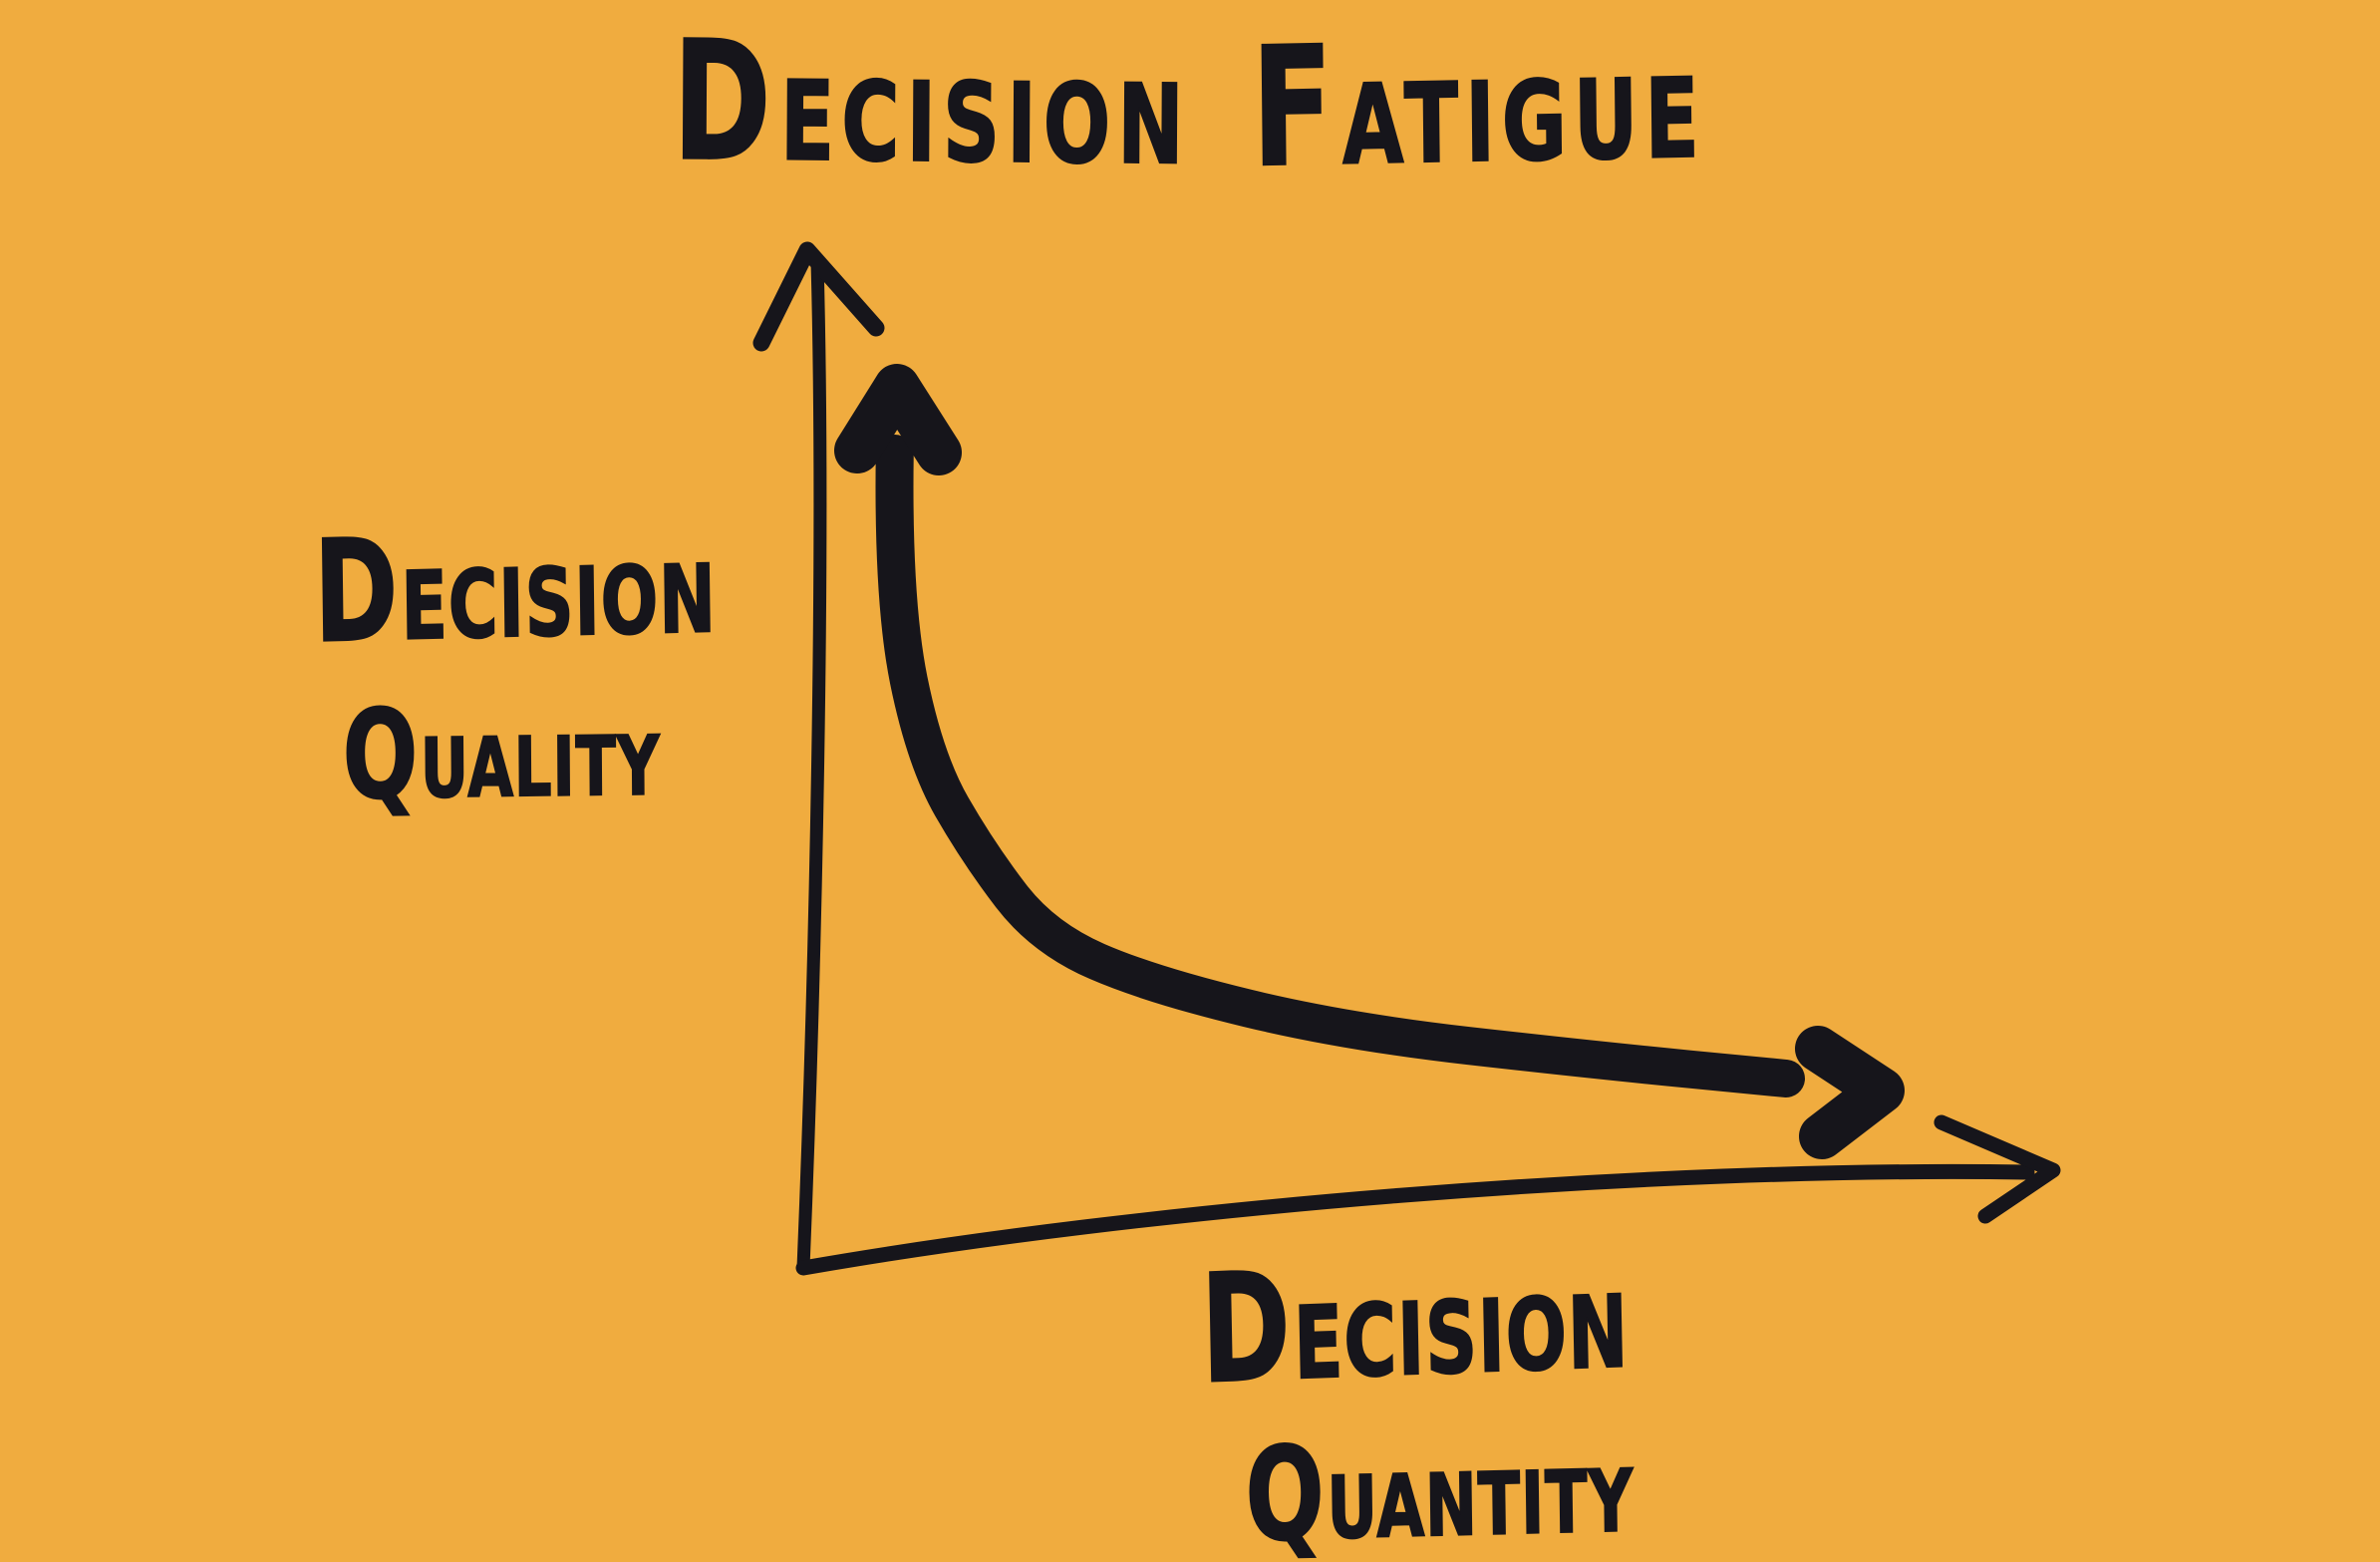 Image resolution: width=2380 pixels, height=1562 pixels. I want to click on y-axis-label: DECISION QUALITY, so click(515, 668).